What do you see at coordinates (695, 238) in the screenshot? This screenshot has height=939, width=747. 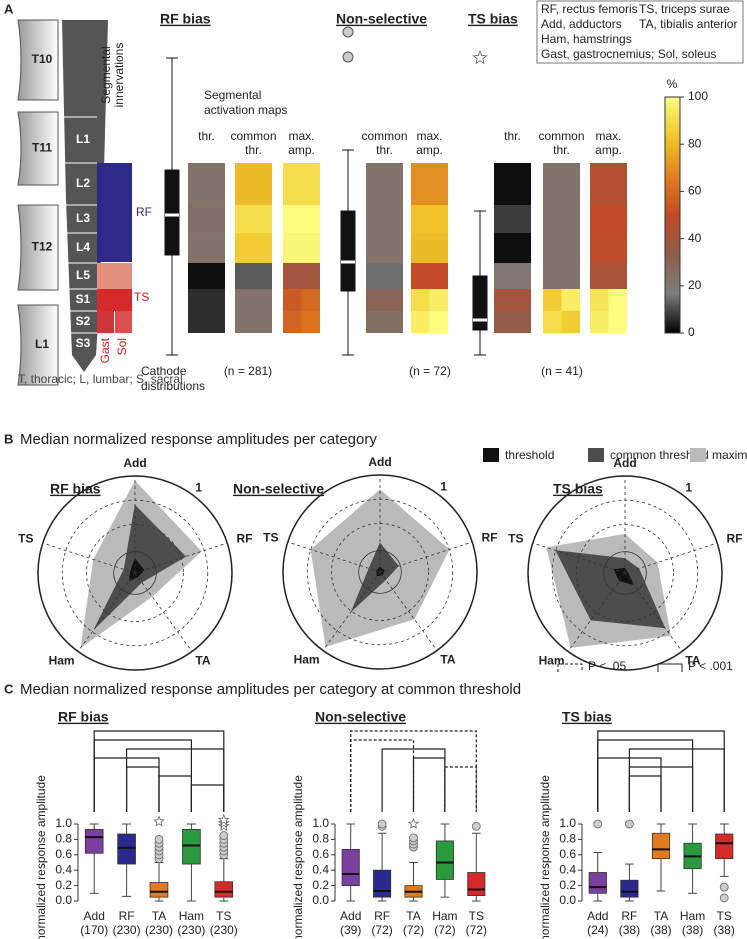 I see `colorbar-tick-label: 40` at bounding box center [695, 238].